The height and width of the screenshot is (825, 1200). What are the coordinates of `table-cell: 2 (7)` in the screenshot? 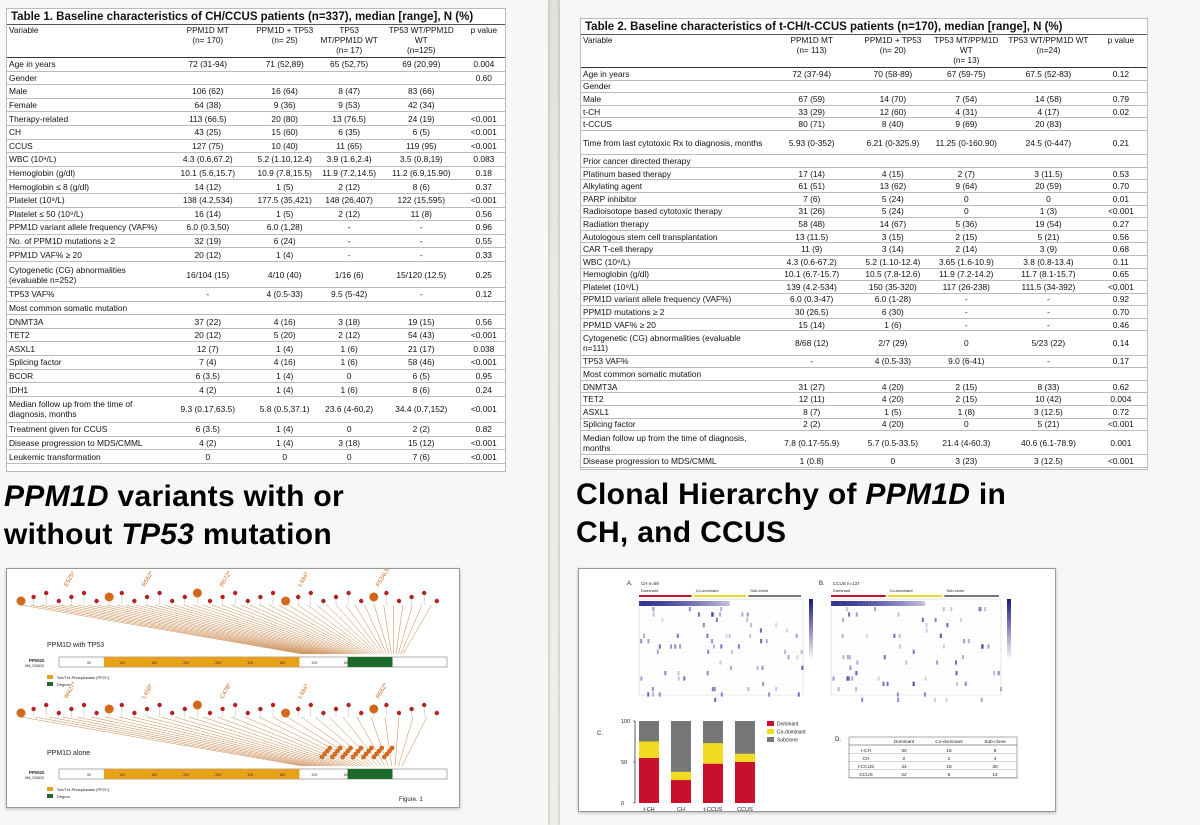 It's located at (966, 173).